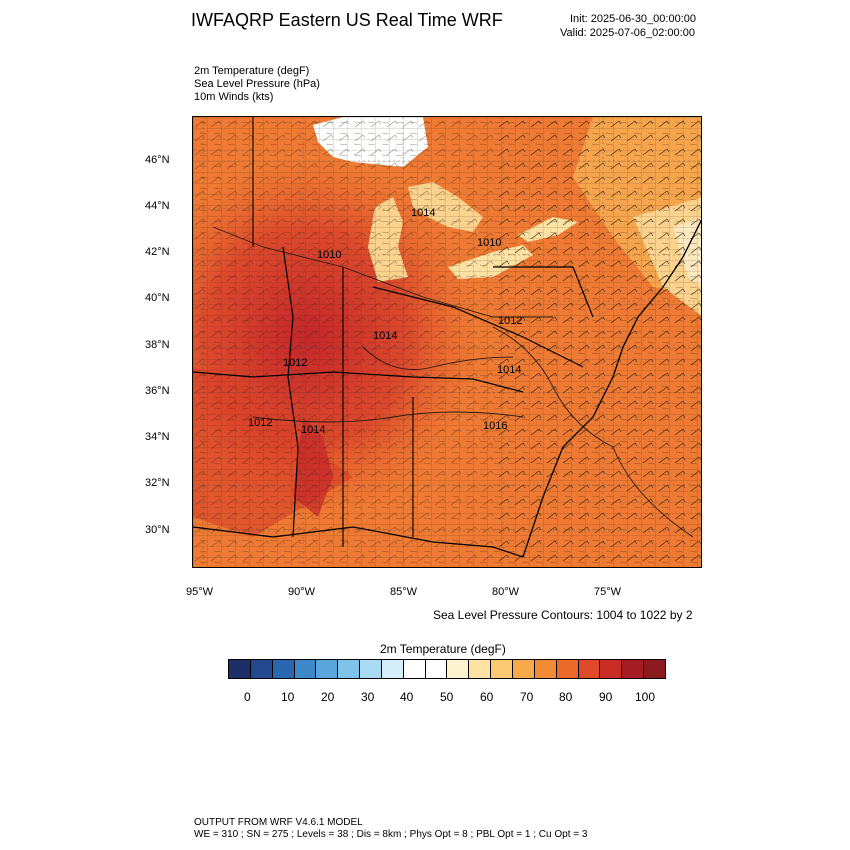 This screenshot has height=850, width=850. Describe the element at coordinates (633, 19) in the screenshot. I see `init-time: Init: 2025-06-30_00:00:00` at that location.